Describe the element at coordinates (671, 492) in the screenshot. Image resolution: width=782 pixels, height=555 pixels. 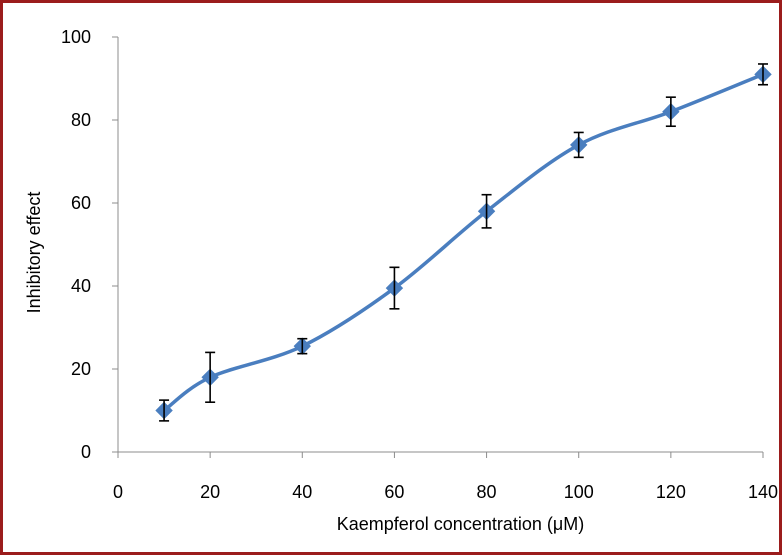
I see `x-tick-label: 120` at that location.